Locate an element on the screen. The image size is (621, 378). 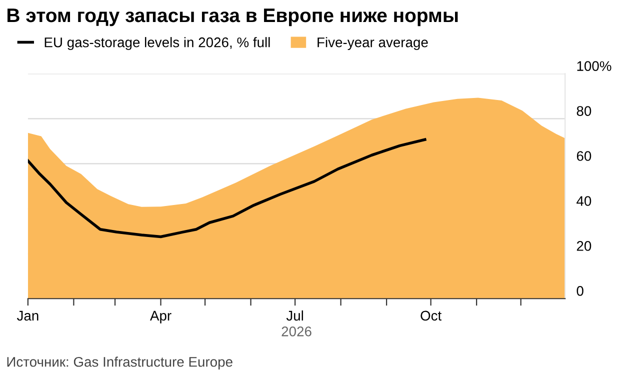
chart-title: В этом году запасы газа в Европе ниже нормы is located at coordinates (233, 17).